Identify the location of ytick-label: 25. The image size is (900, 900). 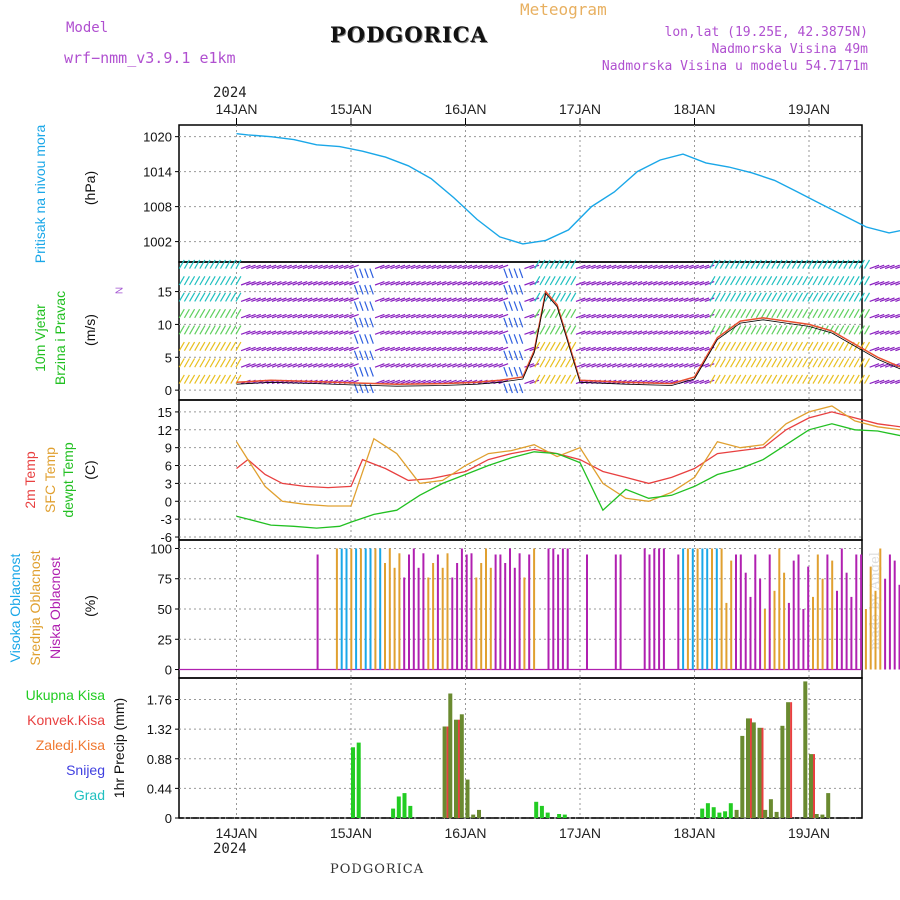
(165, 639).